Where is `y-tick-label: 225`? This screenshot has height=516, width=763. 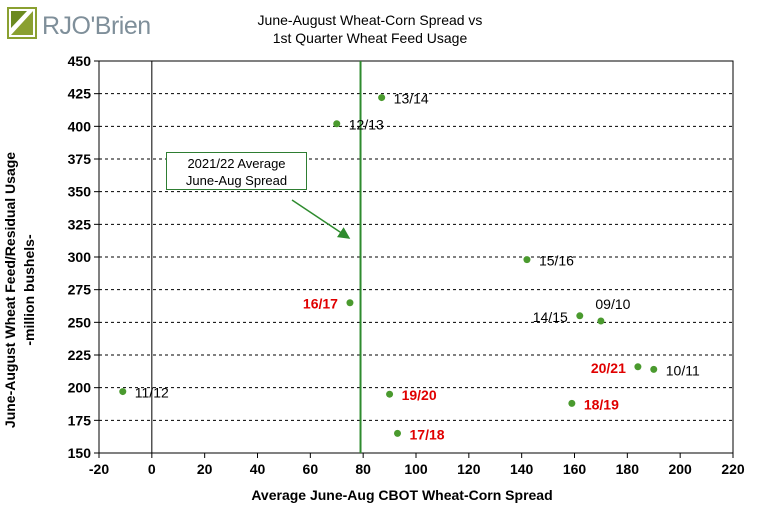 y-tick-label: 225 is located at coordinates (80, 355).